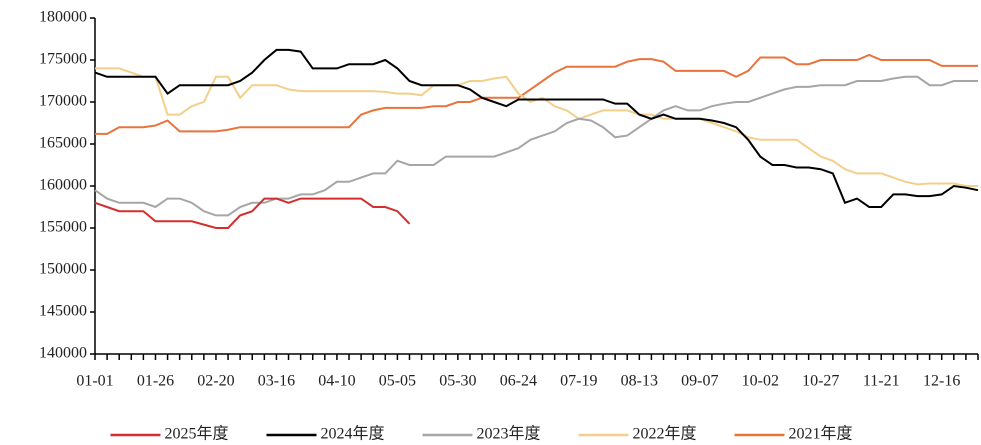  What do you see at coordinates (336, 381) in the screenshot?
I see `x-tick-label: 04-10` at bounding box center [336, 381].